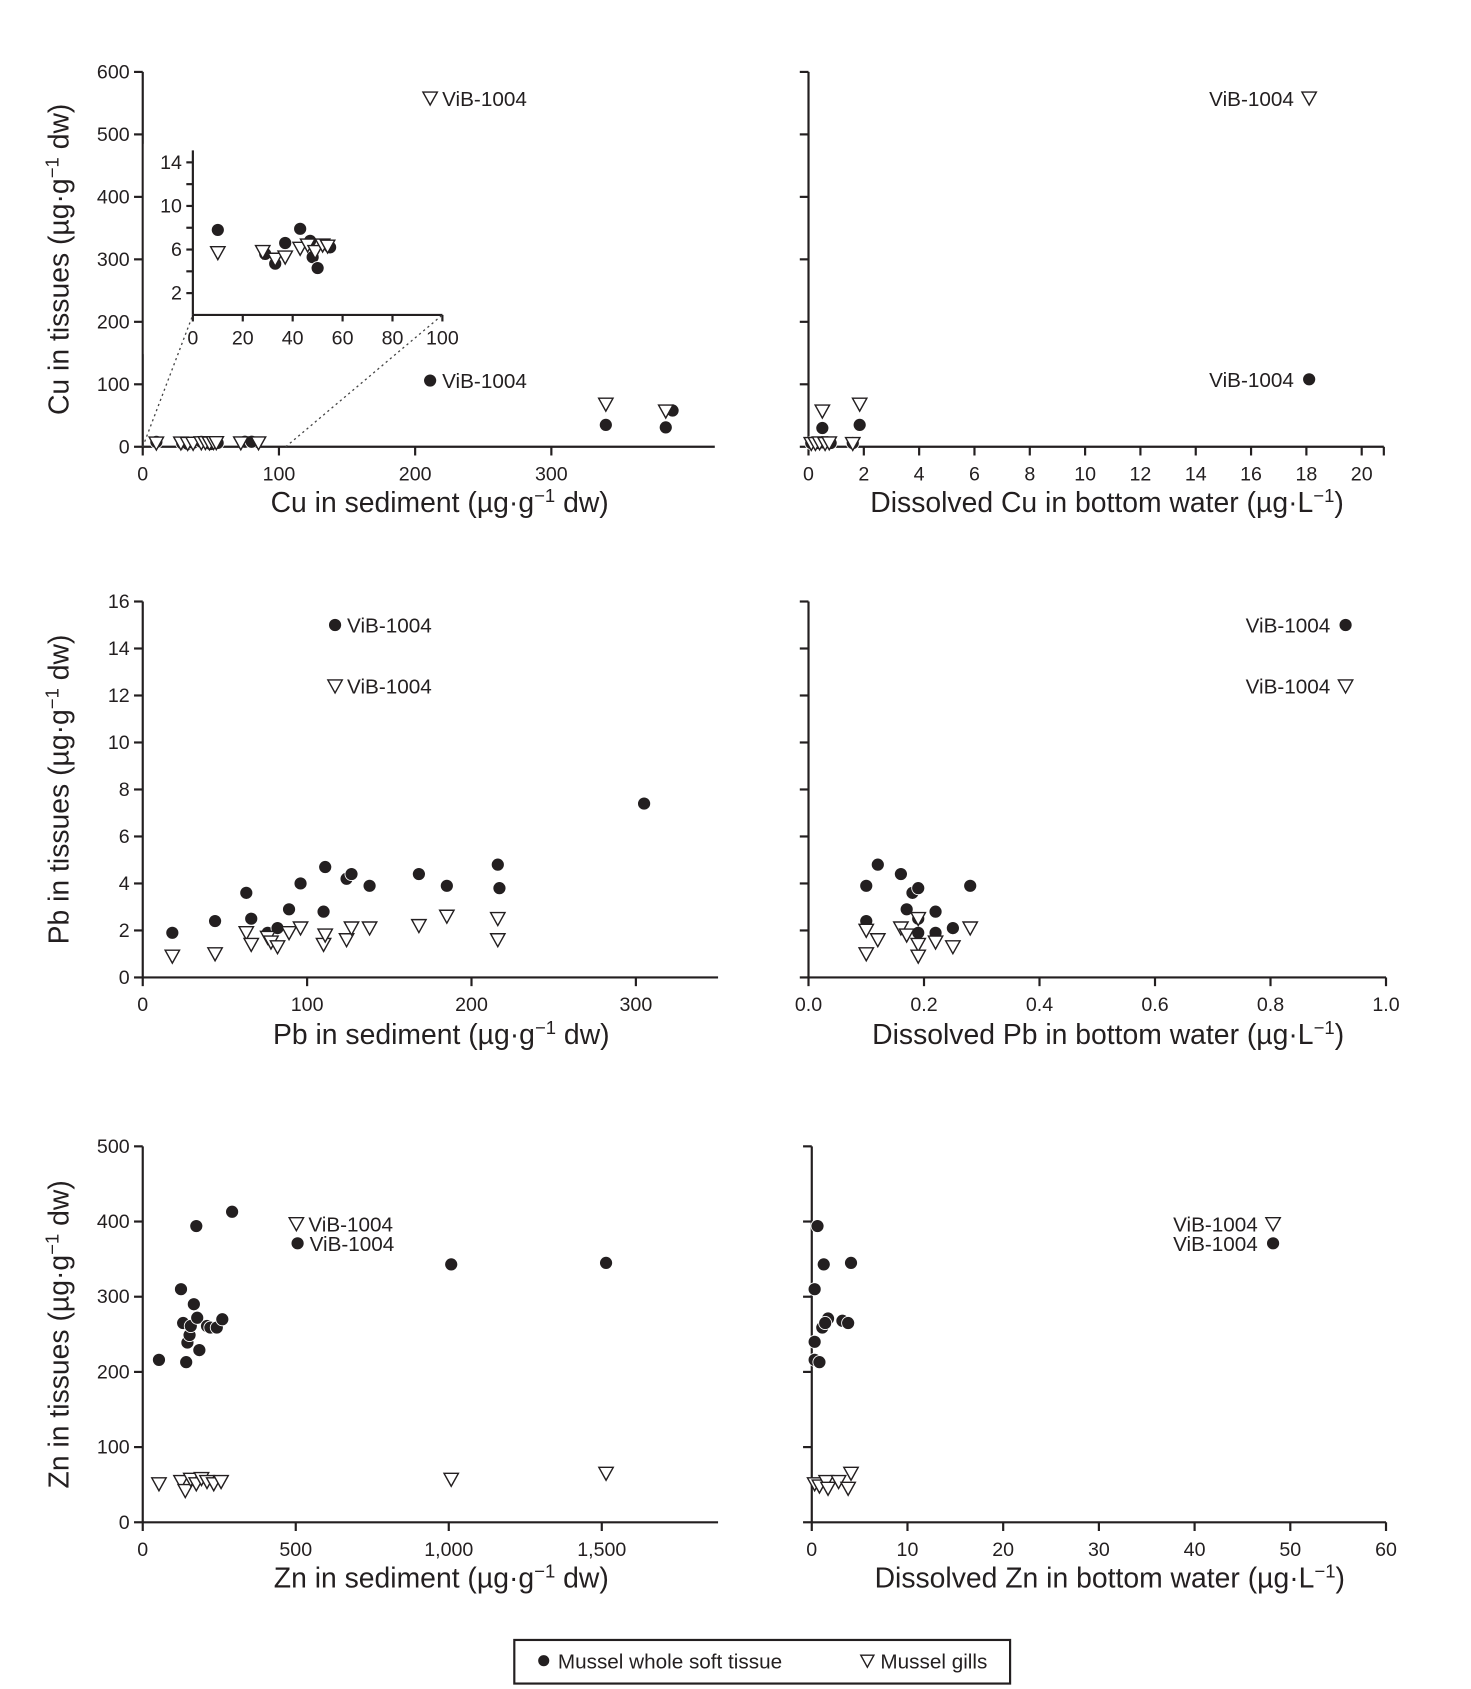  Describe the element at coordinates (908, 1550) in the screenshot. I see `x-tick-label: 10` at that location.